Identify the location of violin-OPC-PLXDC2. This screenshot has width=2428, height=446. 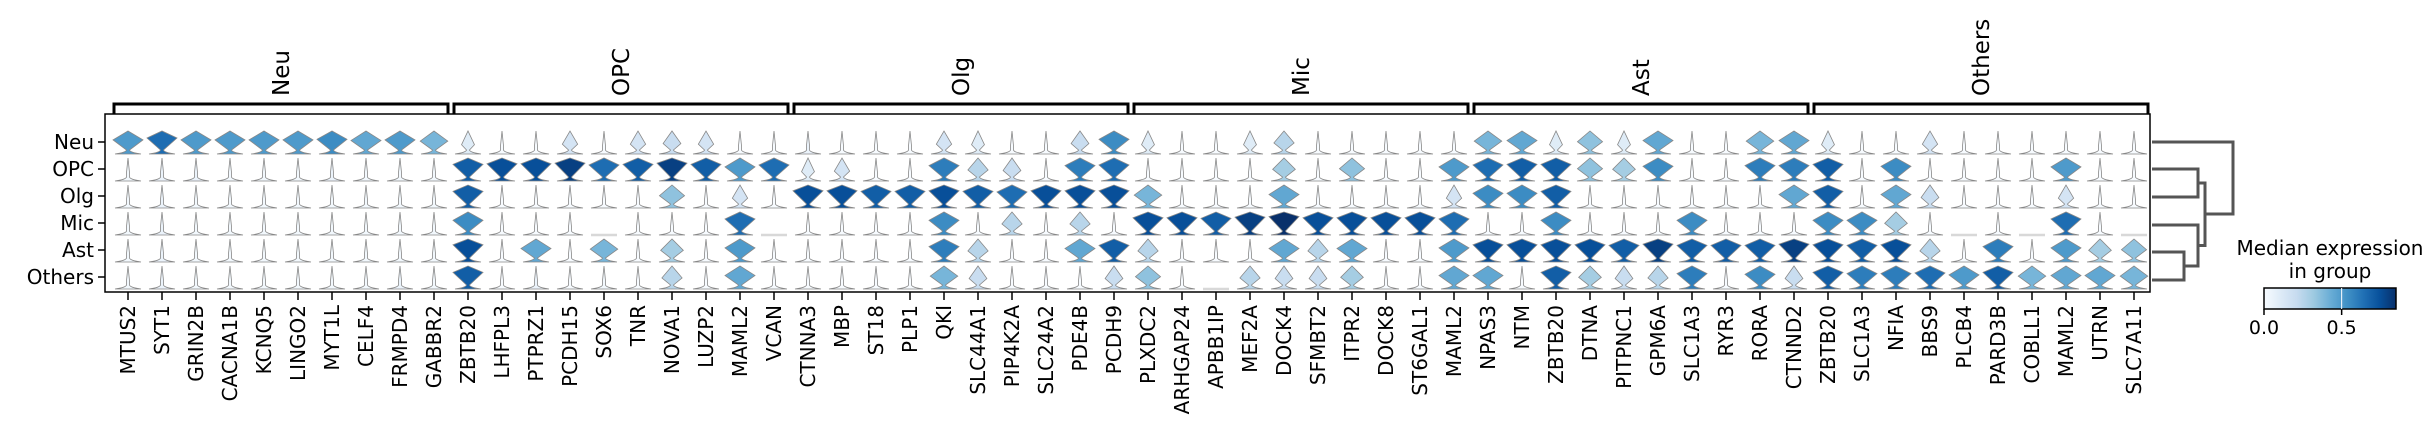
(1148, 169).